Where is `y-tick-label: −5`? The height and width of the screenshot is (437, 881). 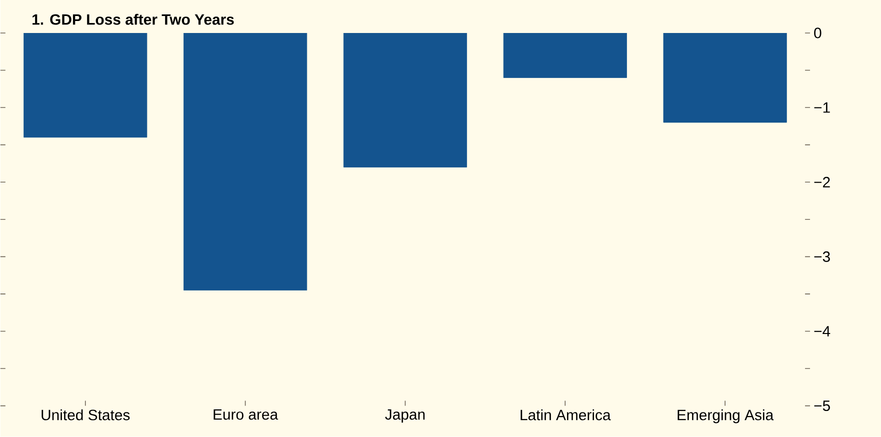 y-tick-label: −5 is located at coordinates (822, 406).